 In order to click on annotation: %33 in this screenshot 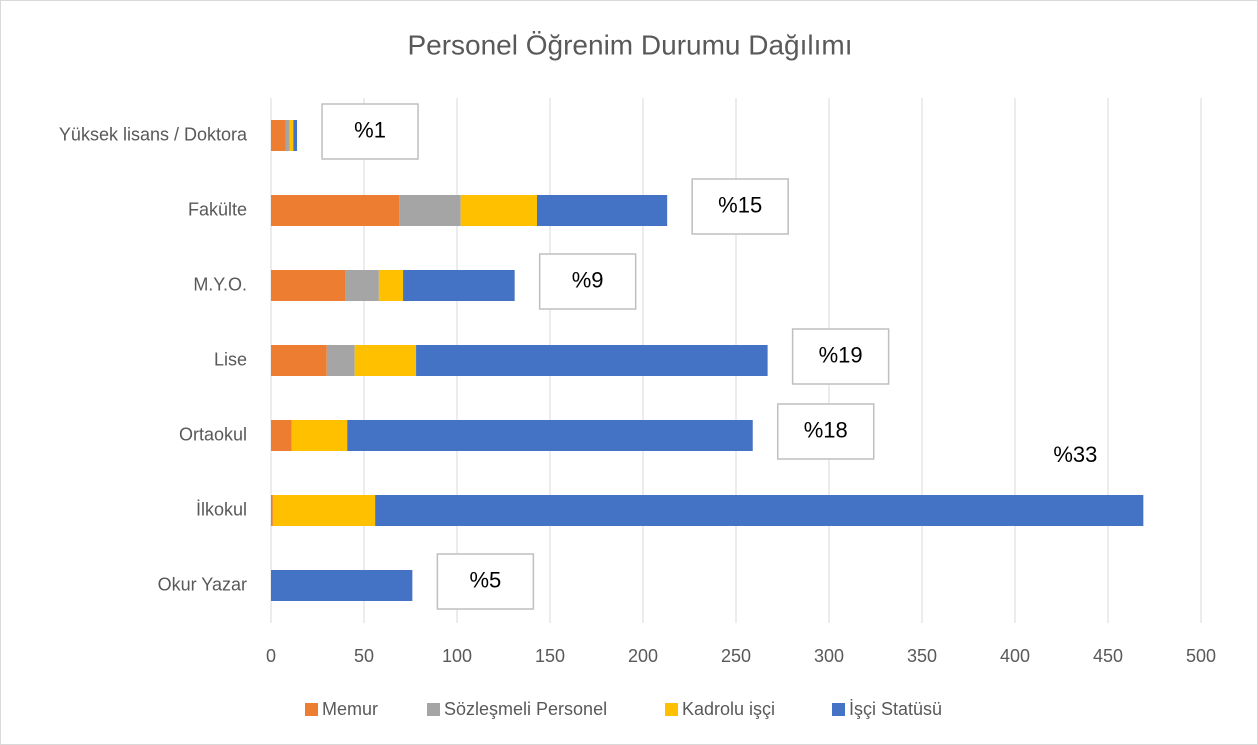, I will do `click(1075, 454)`.